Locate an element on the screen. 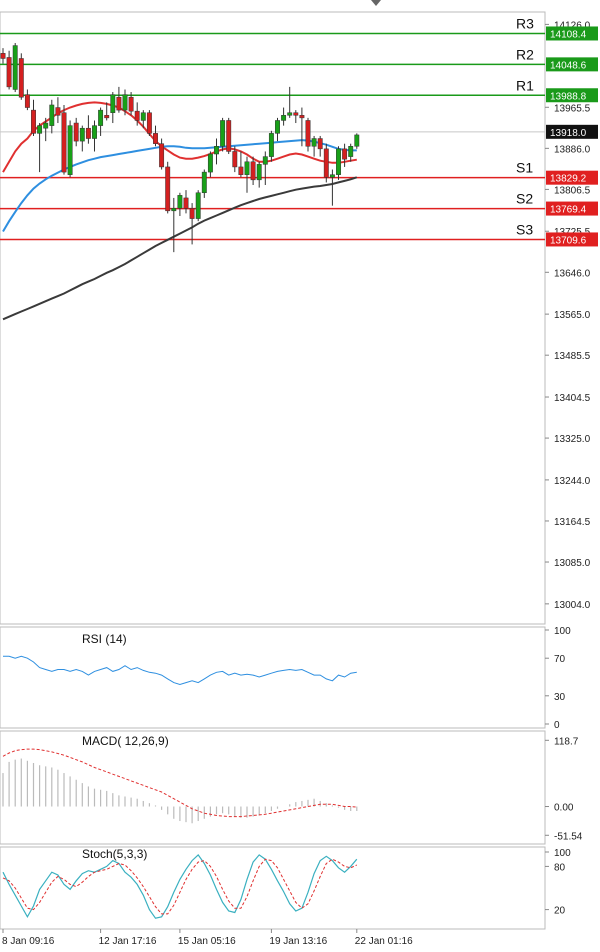  level-name-s1: S1 is located at coordinates (524, 168).